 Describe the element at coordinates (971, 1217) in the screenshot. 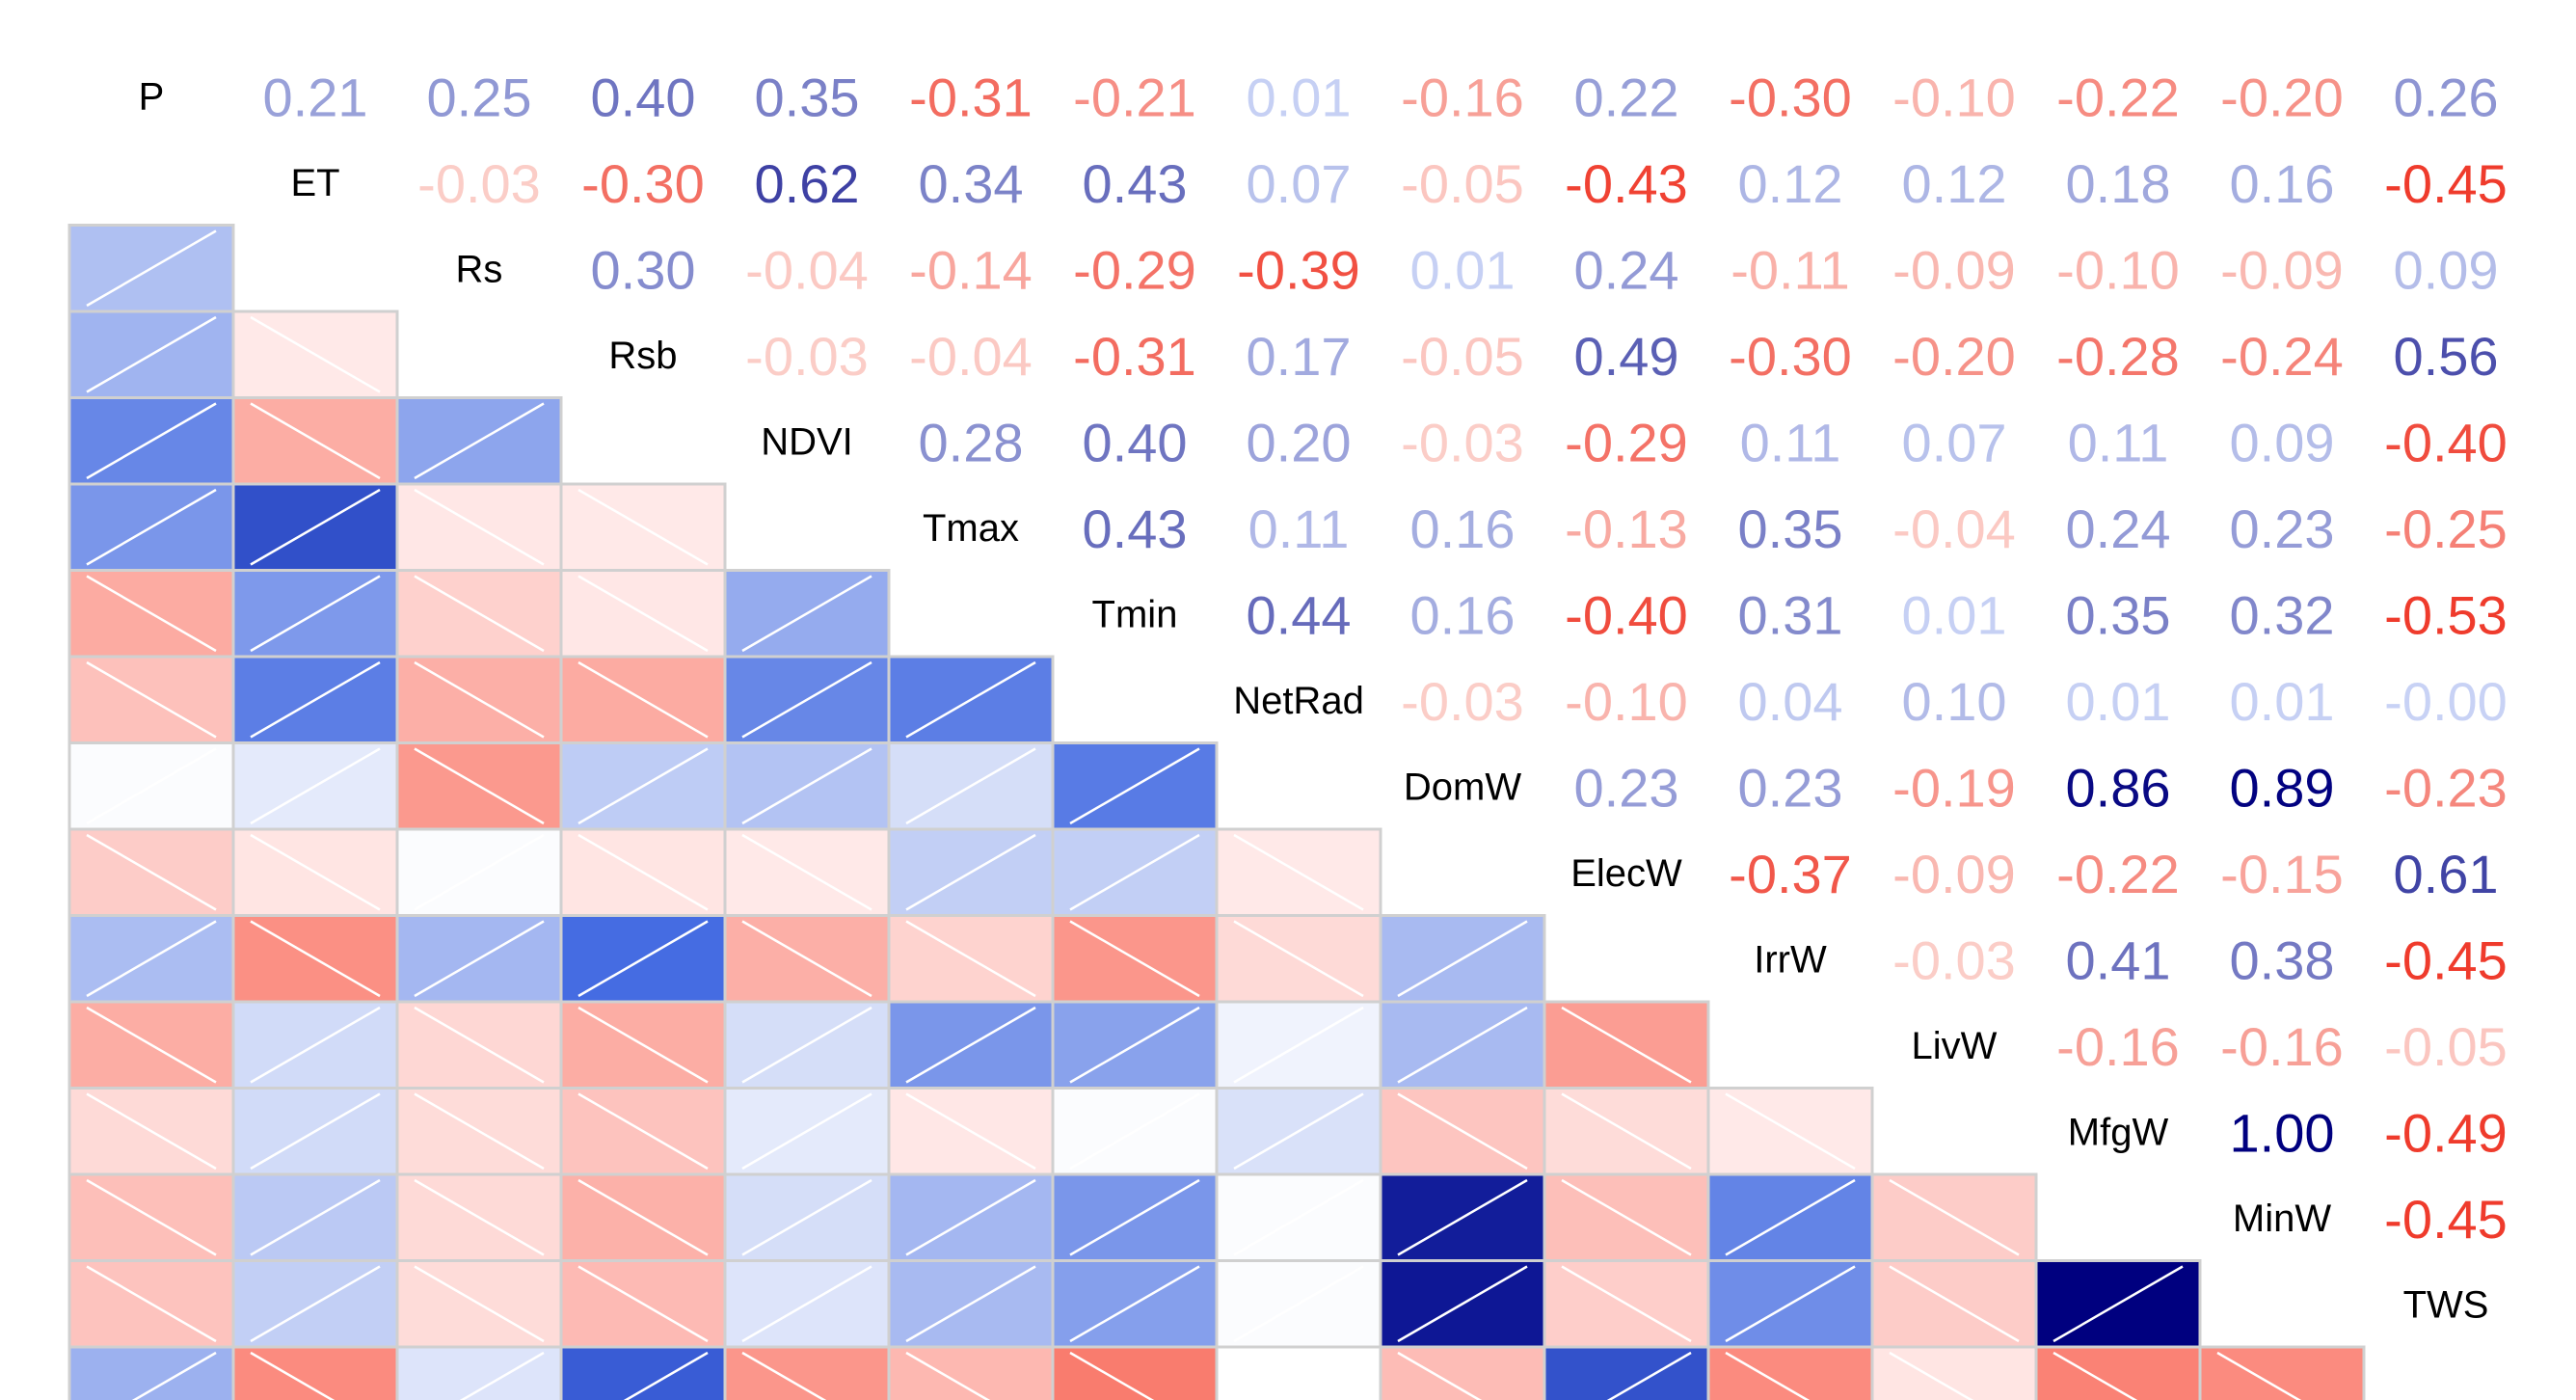

I see `cell-MfgW-Tmax` at that location.